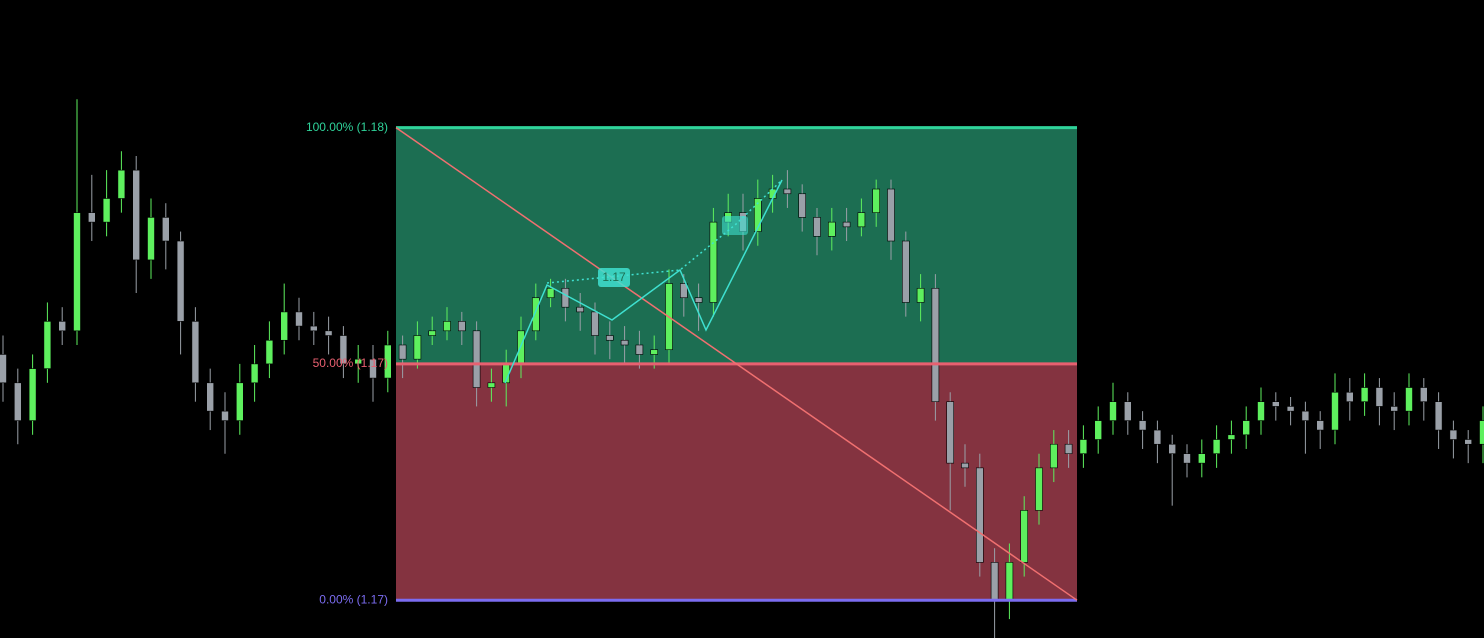 This screenshot has height=638, width=1484. What do you see at coordinates (353, 599) in the screenshot?
I see `fib-level-label: 0.00% (1.17)` at bounding box center [353, 599].